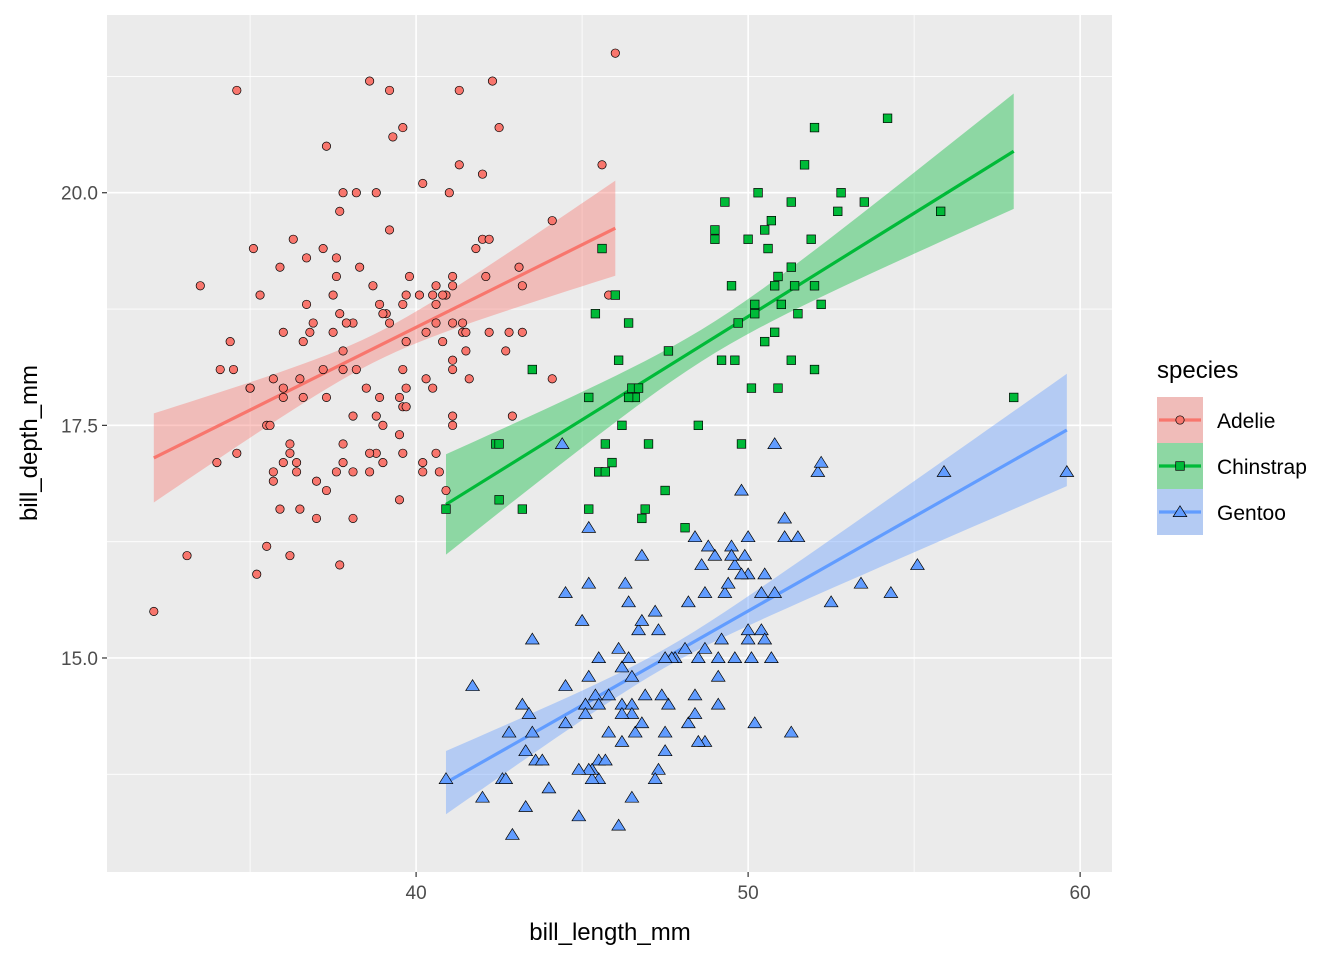 Image resolution: width=1344 pixels, height=960 pixels. I want to click on legend-item-adelie: Adelie, so click(1216, 420).